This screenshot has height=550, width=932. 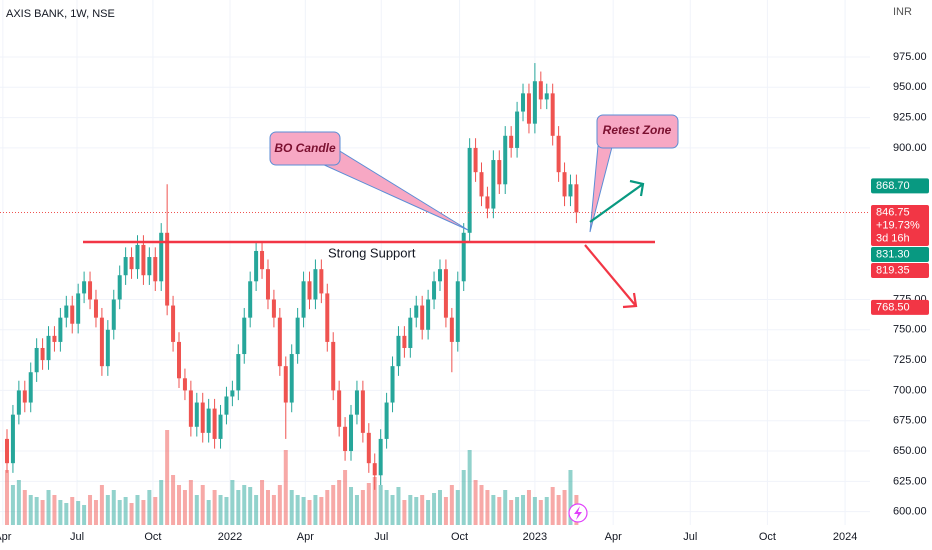 I want to click on x-tick-label: Oct, so click(x=152, y=537).